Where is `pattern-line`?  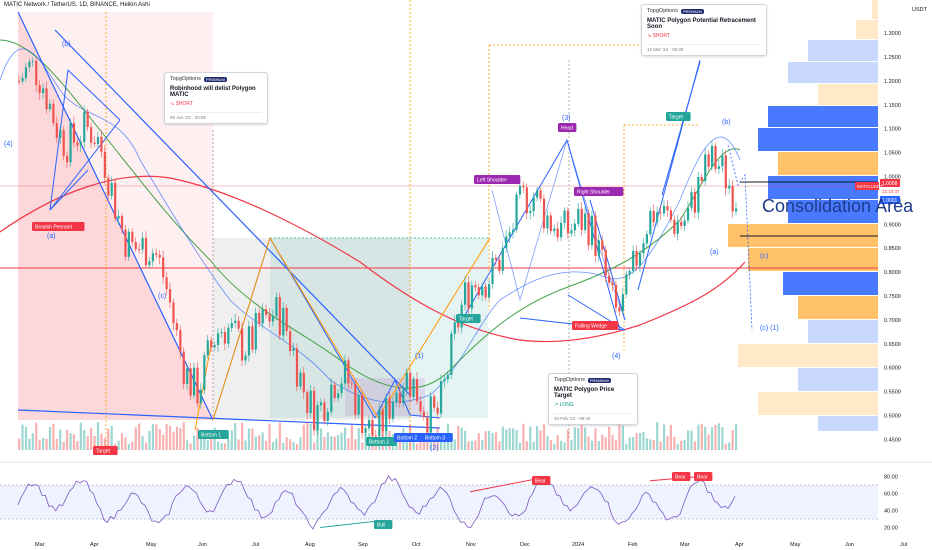 pattern-line is located at coordinates (69, 190).